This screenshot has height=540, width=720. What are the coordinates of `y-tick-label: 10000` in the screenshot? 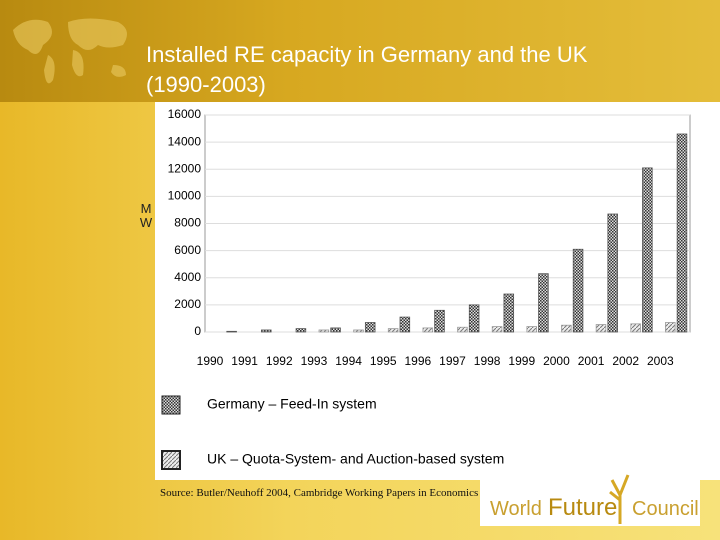 It's located at (185, 196).